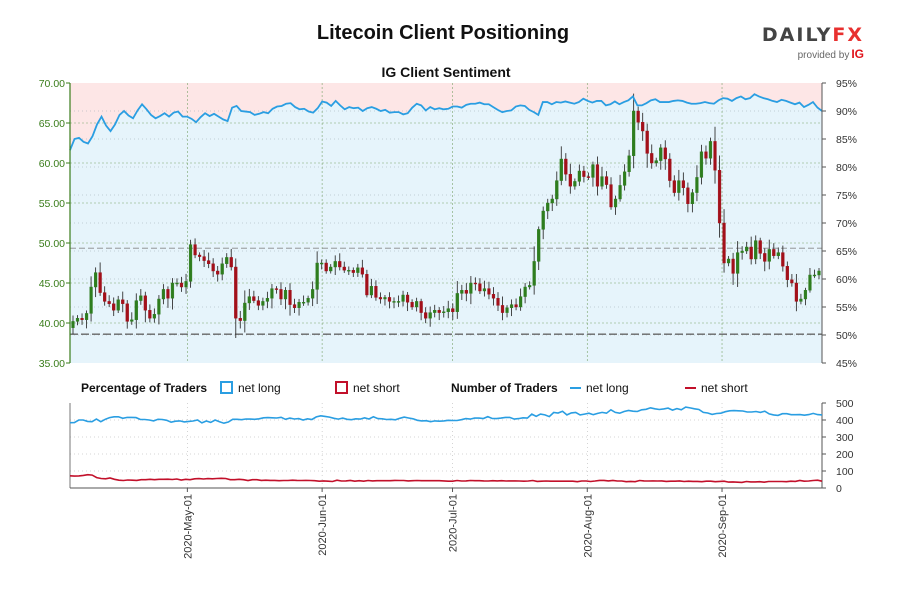 Image resolution: width=900 pixels, height=600 pixels. Describe the element at coordinates (846, 280) in the screenshot. I see `right-tick-label: 60%` at that location.